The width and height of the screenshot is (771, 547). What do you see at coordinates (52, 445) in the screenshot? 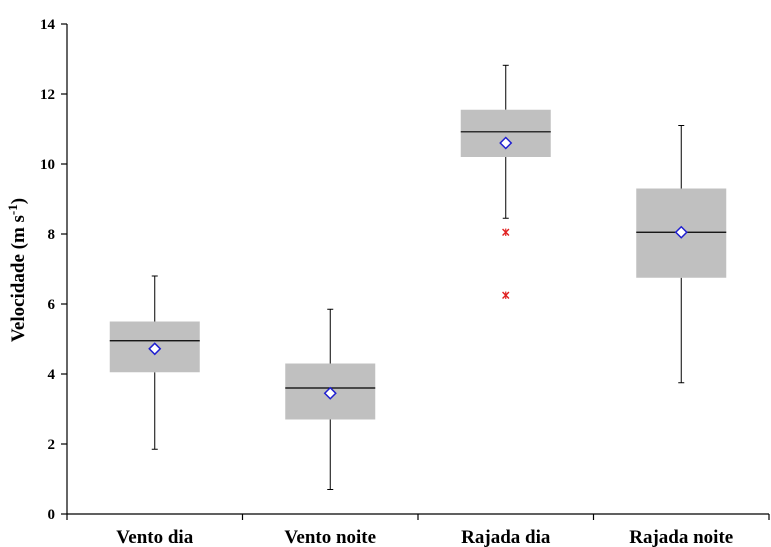
I see `y-tick-label: 2` at bounding box center [52, 445].